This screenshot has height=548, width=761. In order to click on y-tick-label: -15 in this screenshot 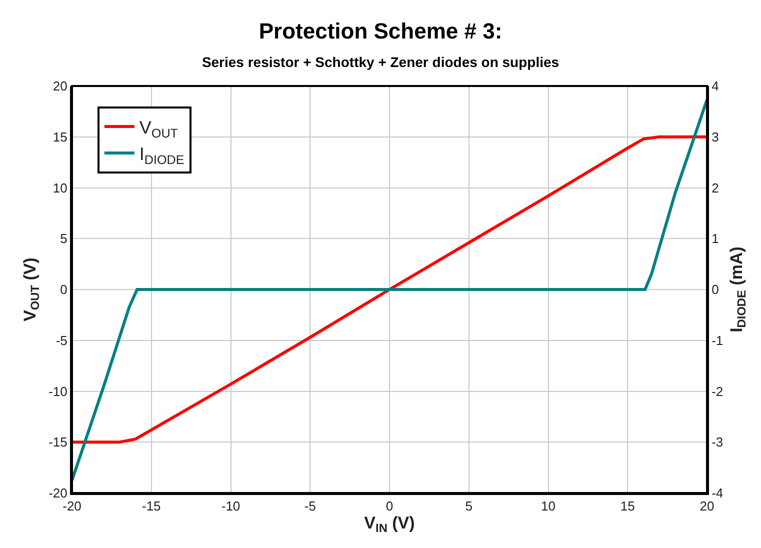, I will do `click(58, 442)`.